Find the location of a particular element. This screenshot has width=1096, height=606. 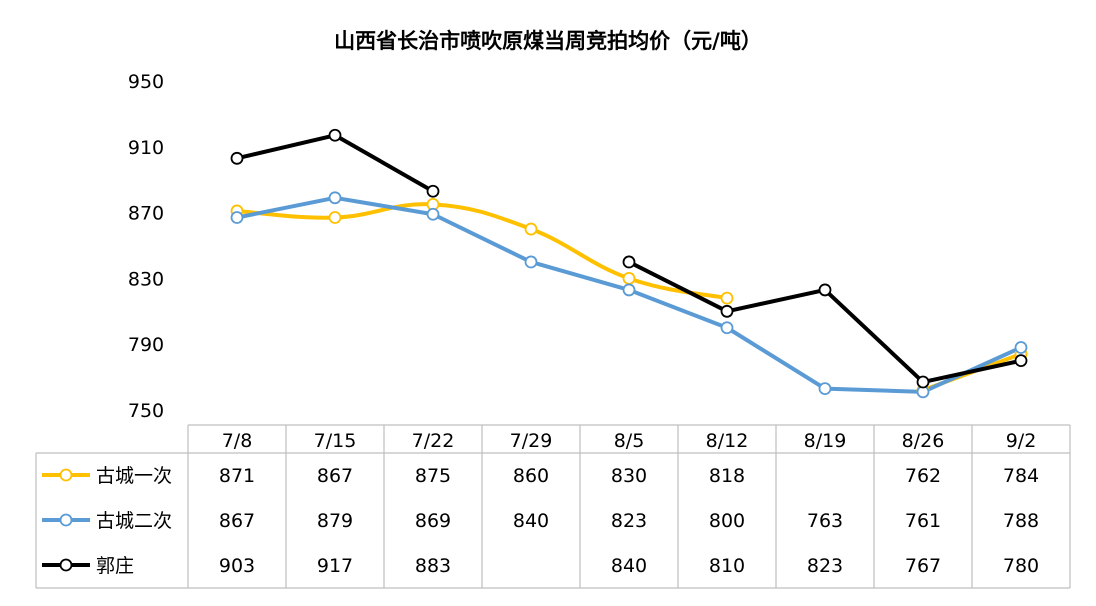

x-axis-labels: 7/8 7/15 7/22 7/29 8/5 8/12 8/19 8/26 9/2 is located at coordinates (629, 441).